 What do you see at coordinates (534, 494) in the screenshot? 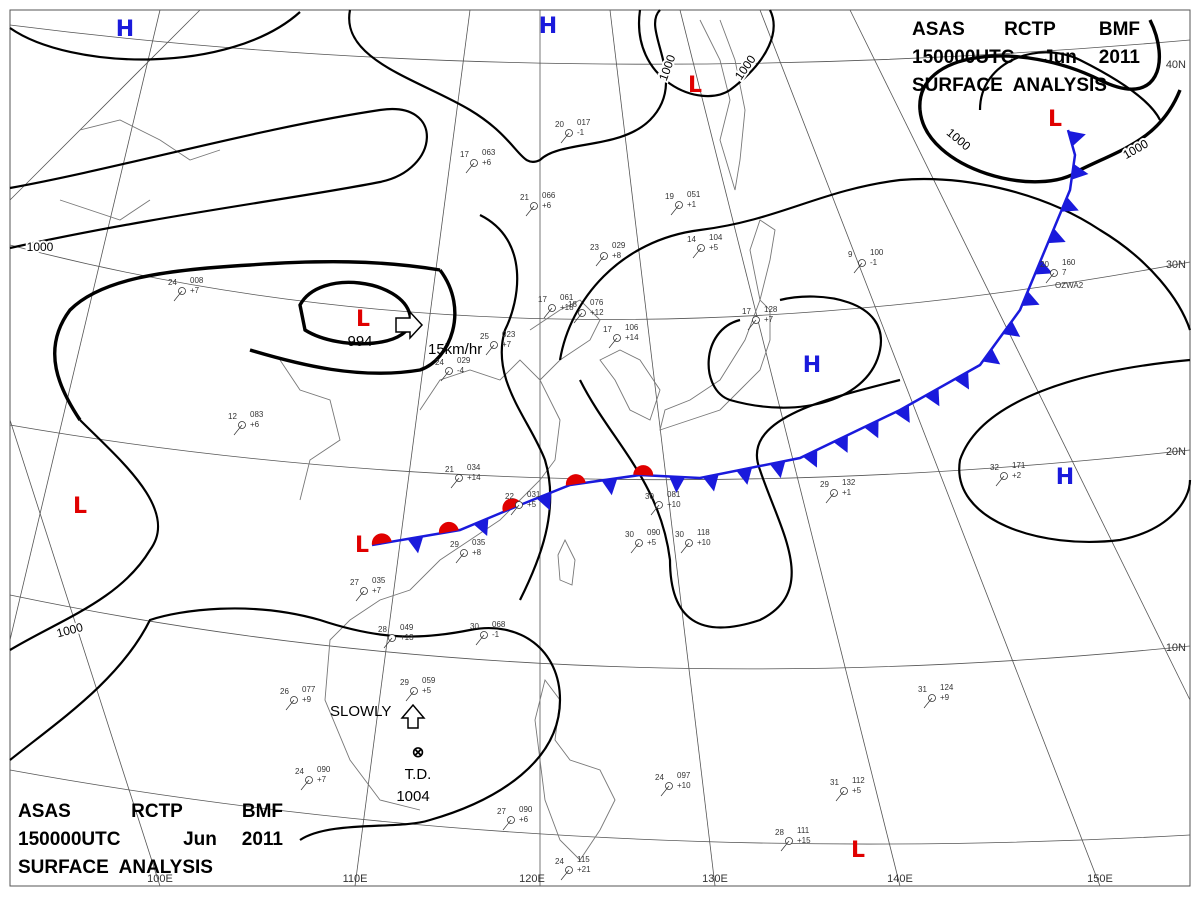
I see `station-pressure: 031` at bounding box center [534, 494].